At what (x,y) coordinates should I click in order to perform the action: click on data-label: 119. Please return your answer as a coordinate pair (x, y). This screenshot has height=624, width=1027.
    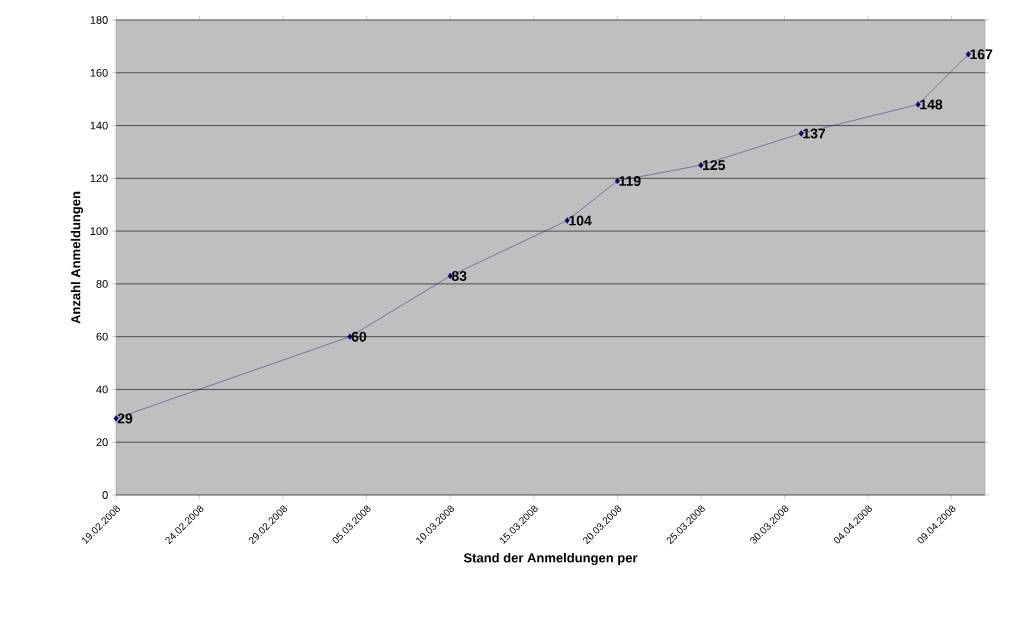
    Looking at the image, I should click on (630, 181).